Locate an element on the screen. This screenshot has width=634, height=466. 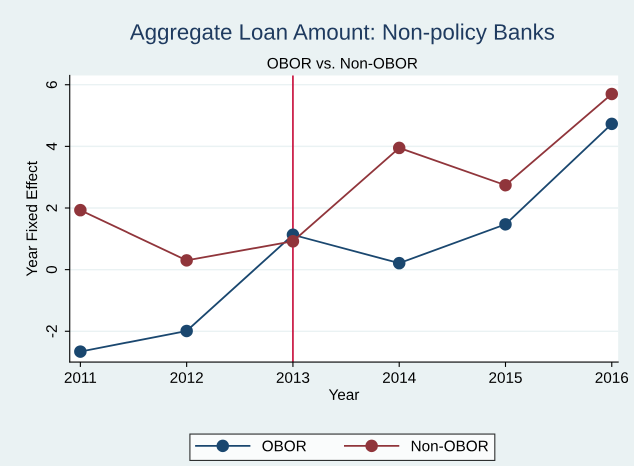
legend-label: OBOR is located at coordinates (284, 446).